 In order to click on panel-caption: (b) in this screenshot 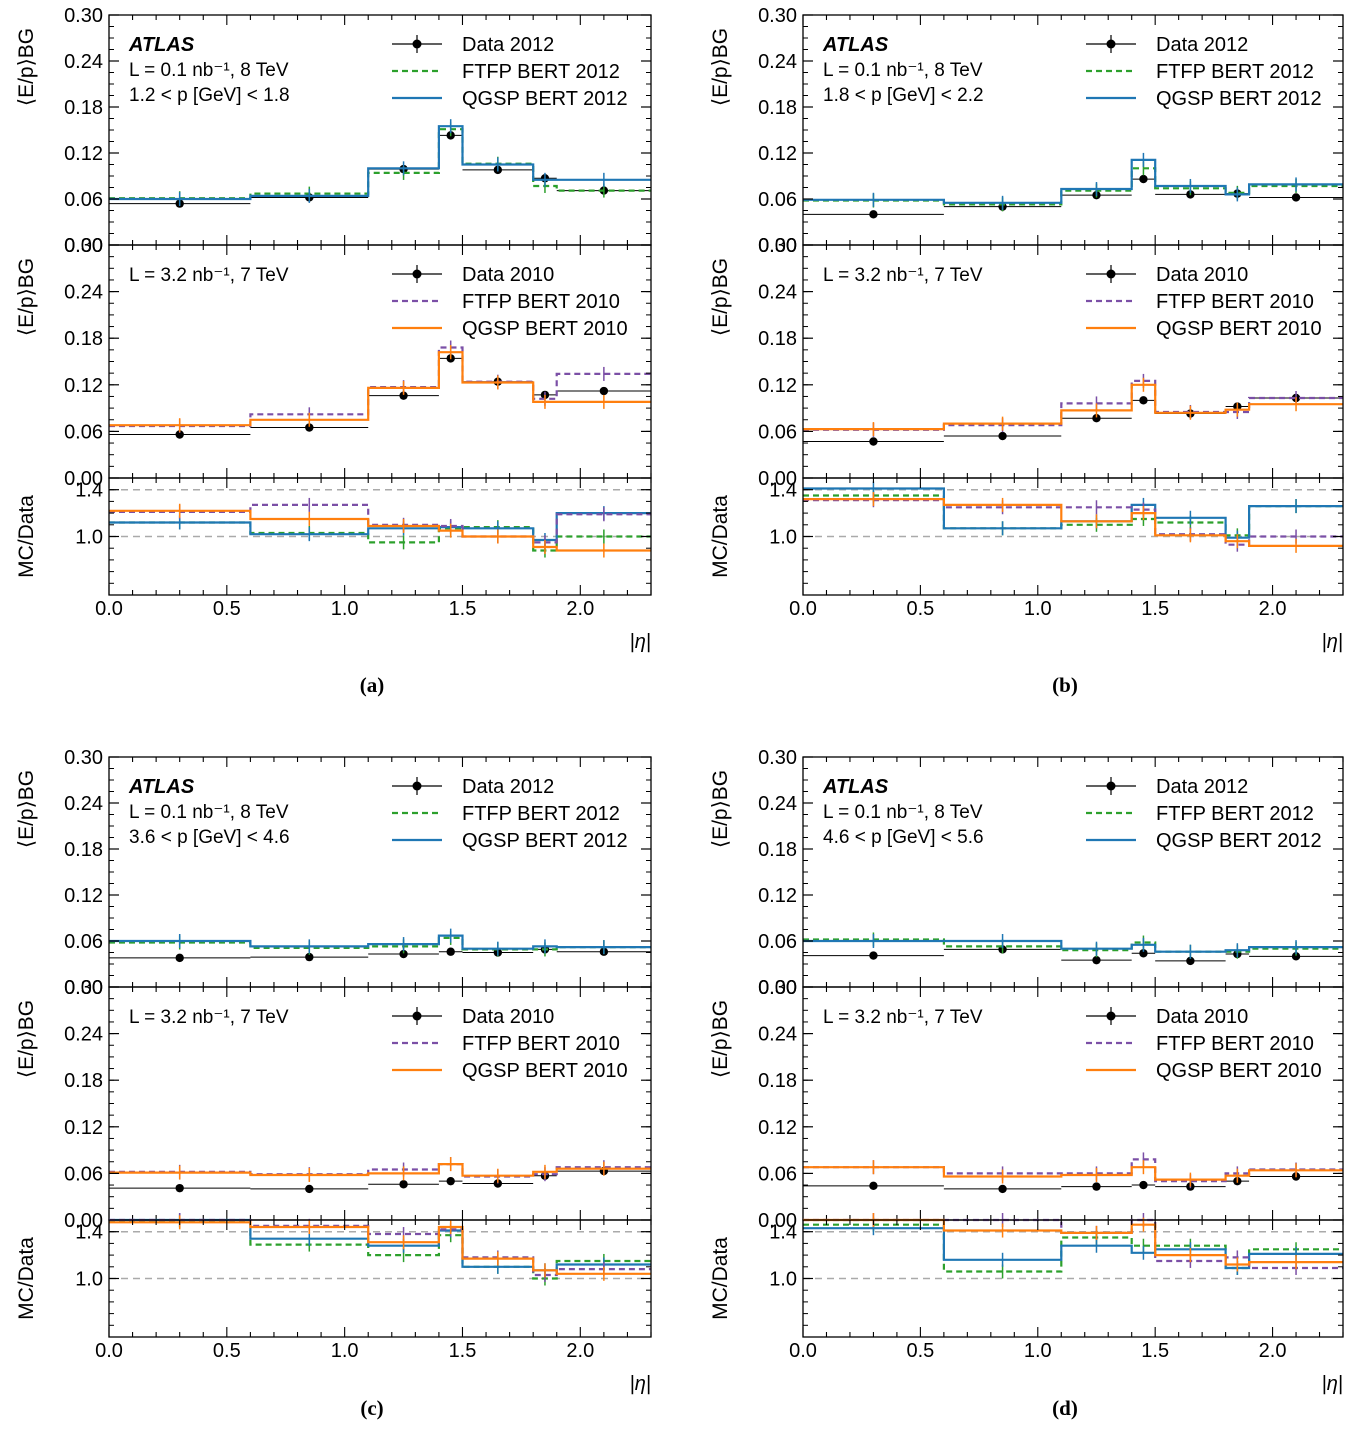, I will do `click(1065, 685)`.